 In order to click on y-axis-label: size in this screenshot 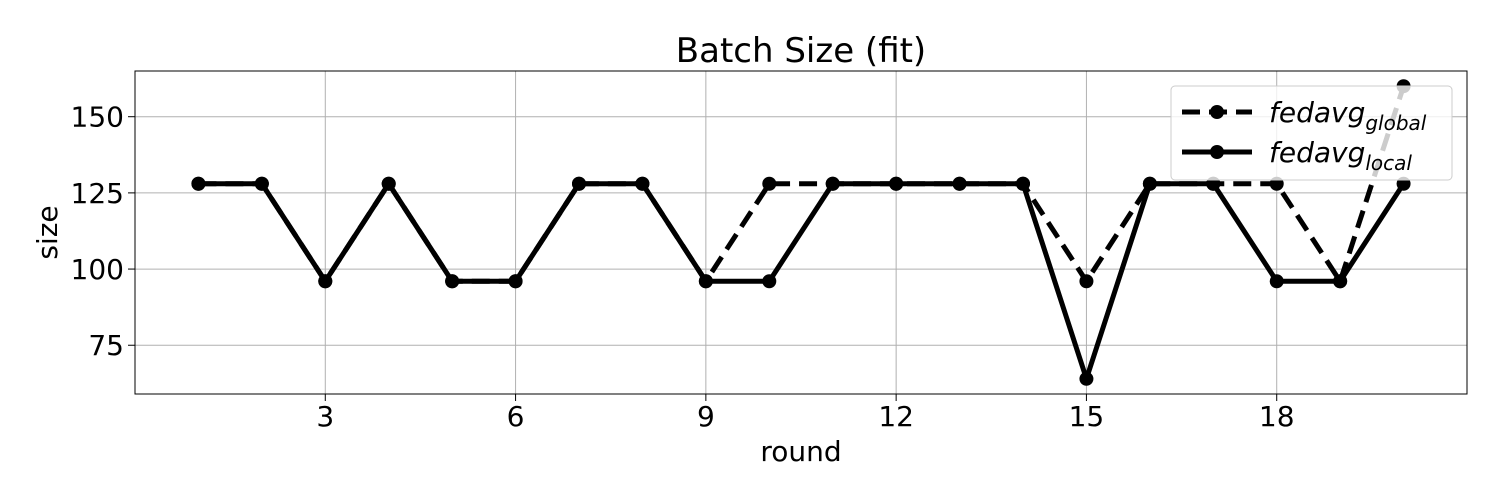, I will do `click(47, 232)`.